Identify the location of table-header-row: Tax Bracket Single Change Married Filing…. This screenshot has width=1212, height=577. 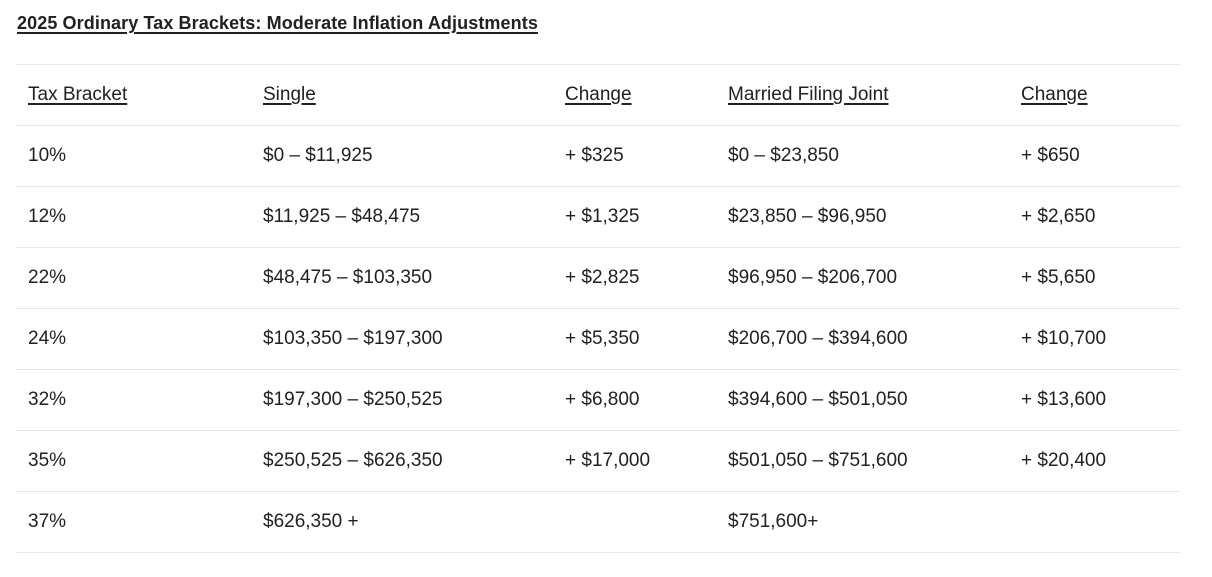
(598, 95).